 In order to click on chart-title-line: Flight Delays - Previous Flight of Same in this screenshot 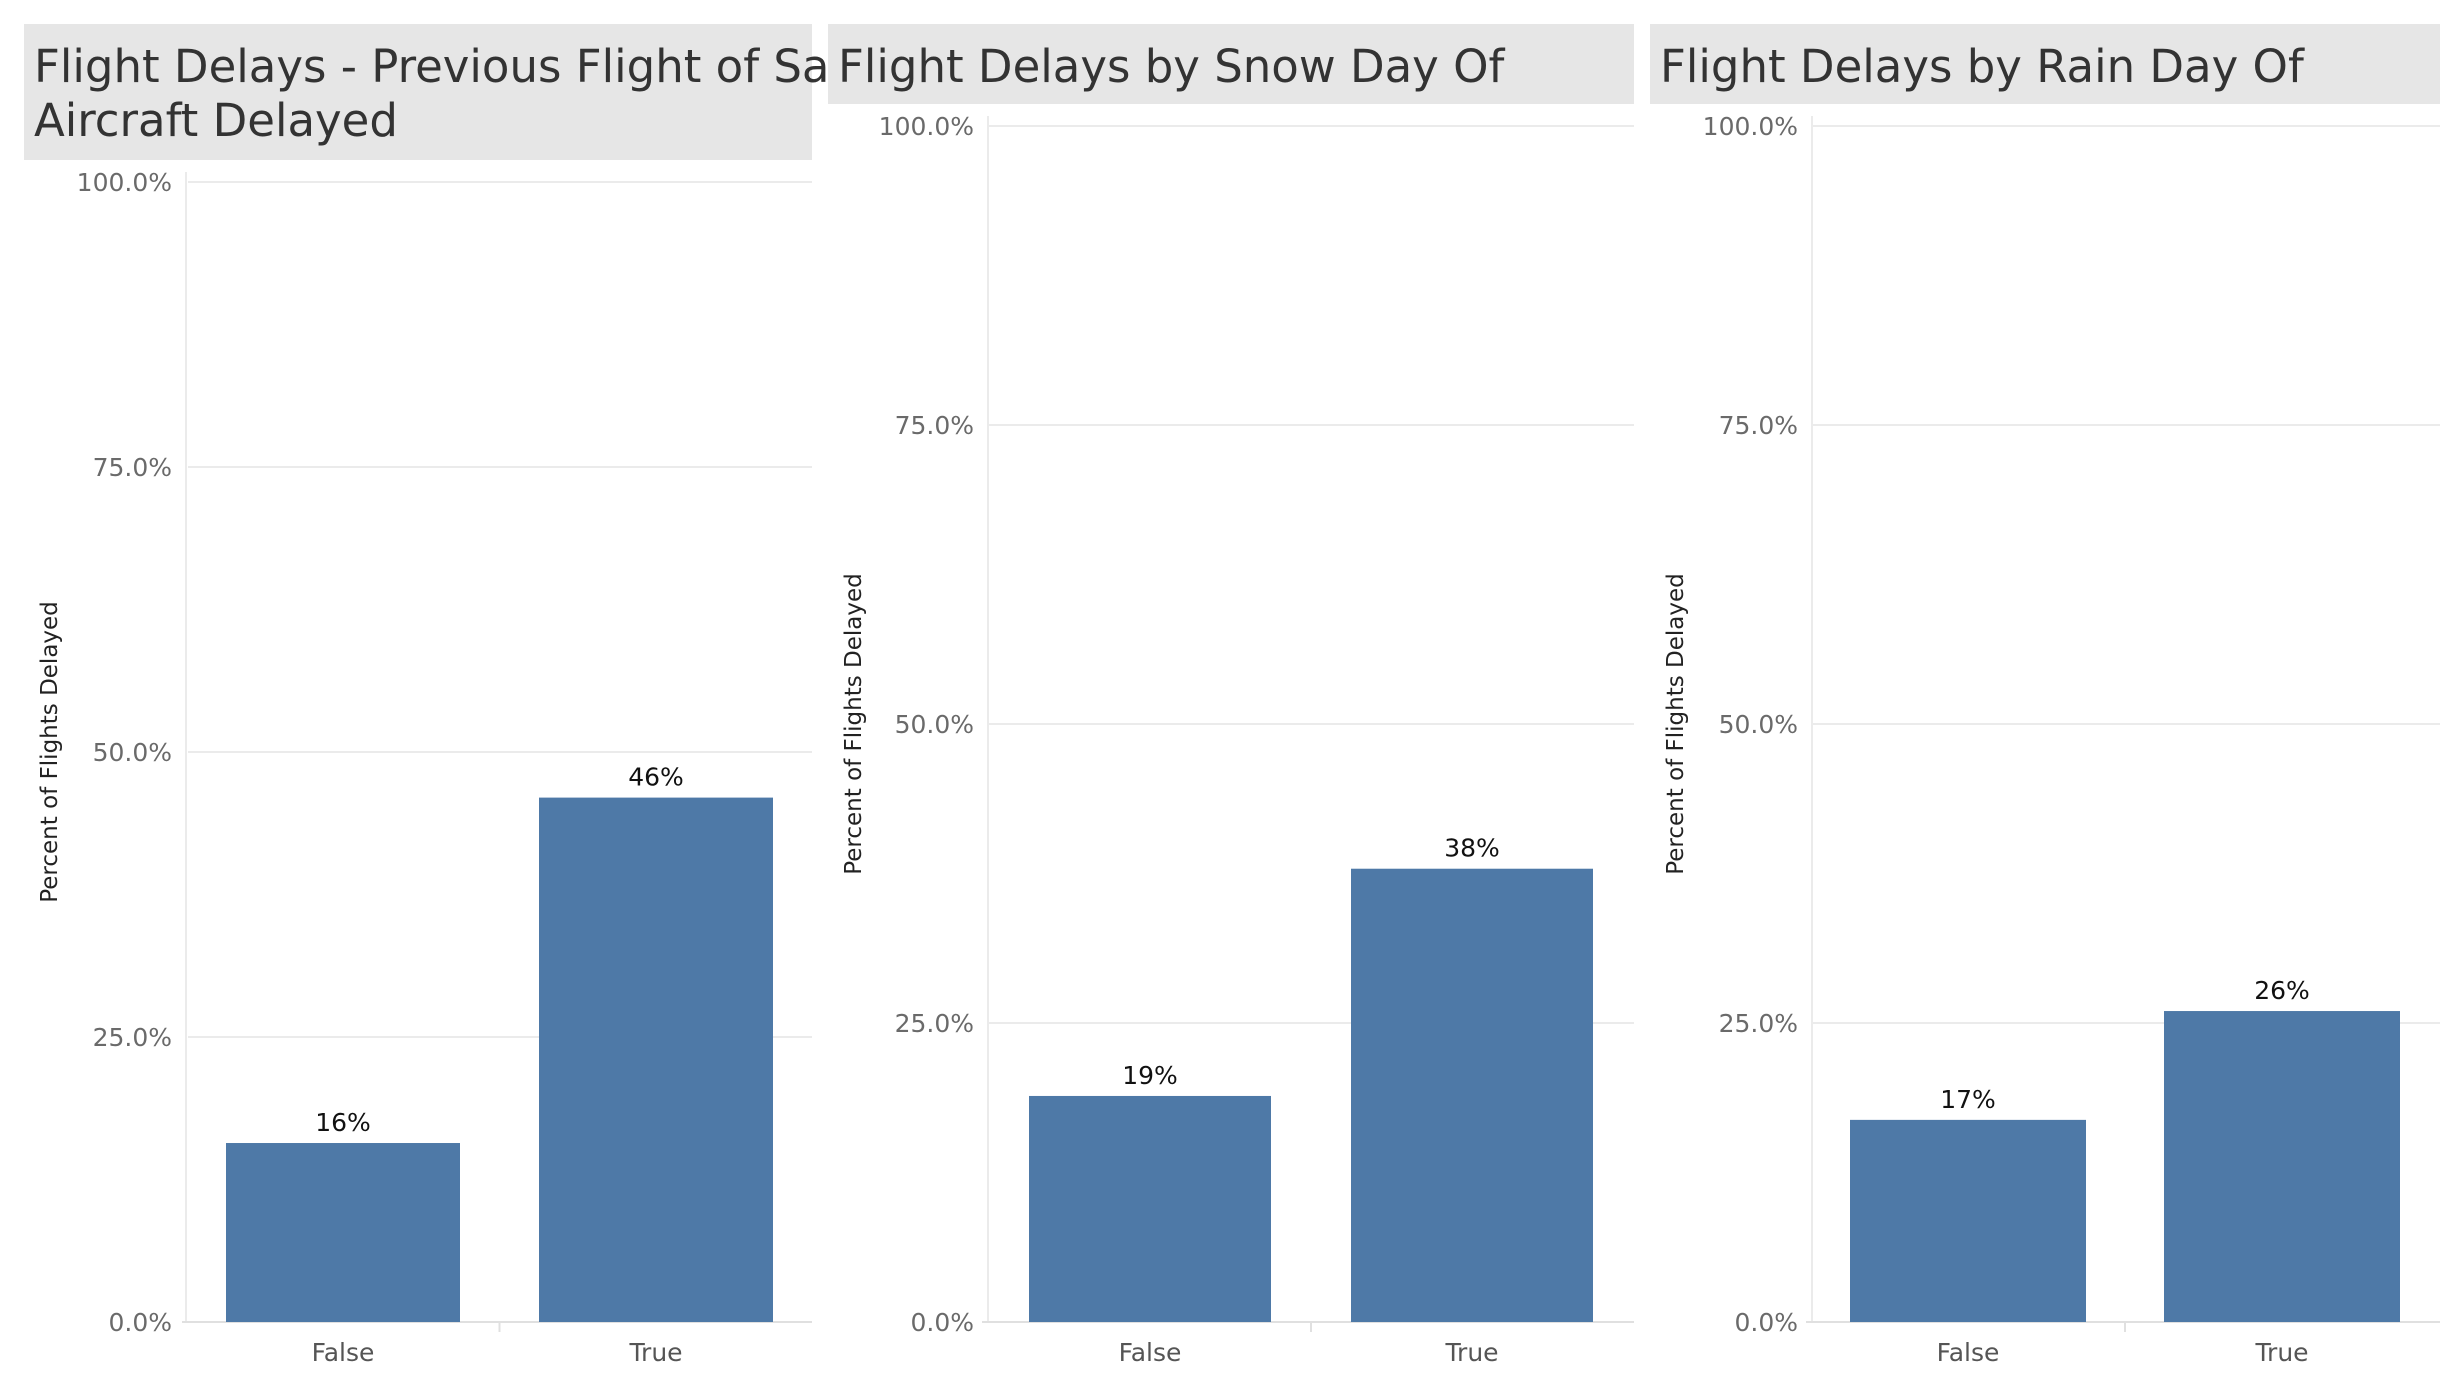, I will do `click(467, 66)`.